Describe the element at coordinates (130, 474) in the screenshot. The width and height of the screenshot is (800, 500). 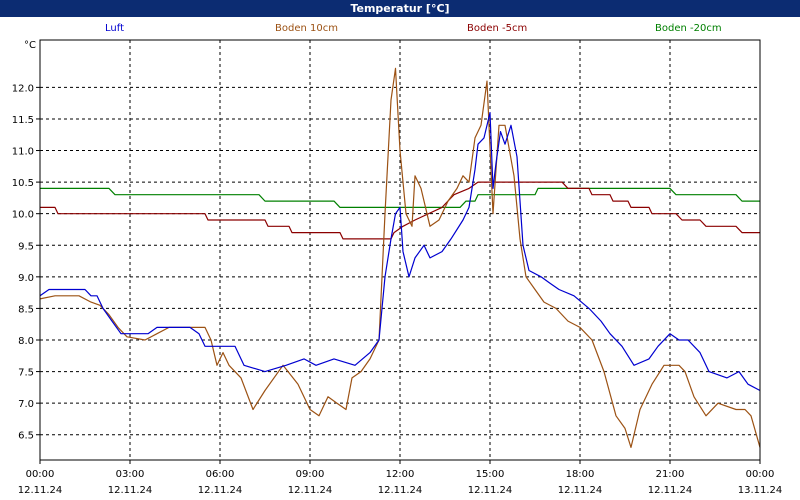
I see `x-tick-time: 03:00` at that location.